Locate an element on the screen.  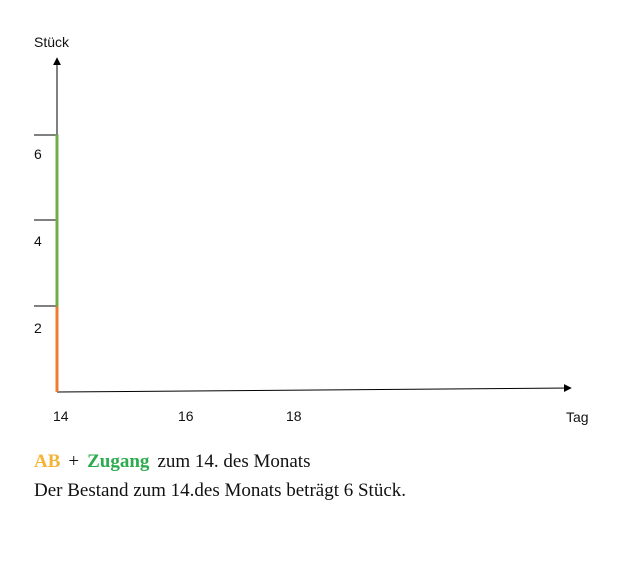
y-axis-label: Stück is located at coordinates (52, 42).